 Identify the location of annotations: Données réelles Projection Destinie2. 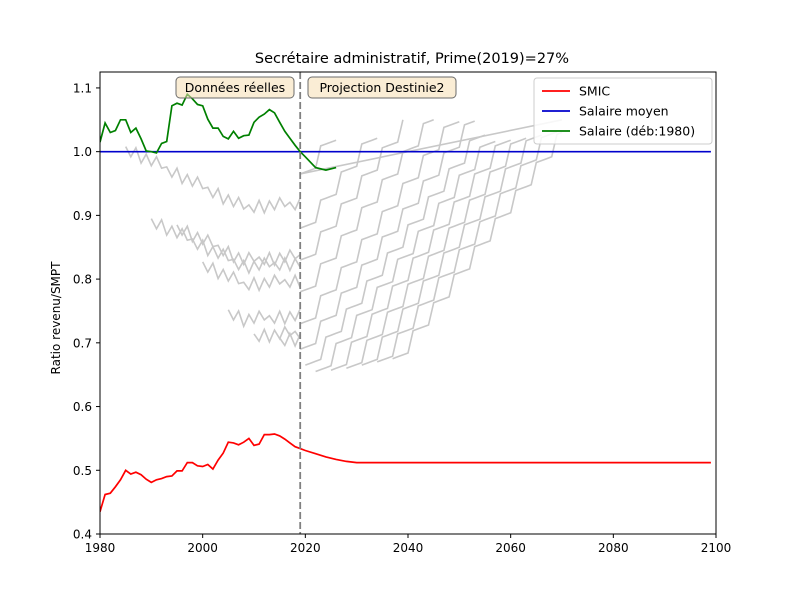
(316, 87).